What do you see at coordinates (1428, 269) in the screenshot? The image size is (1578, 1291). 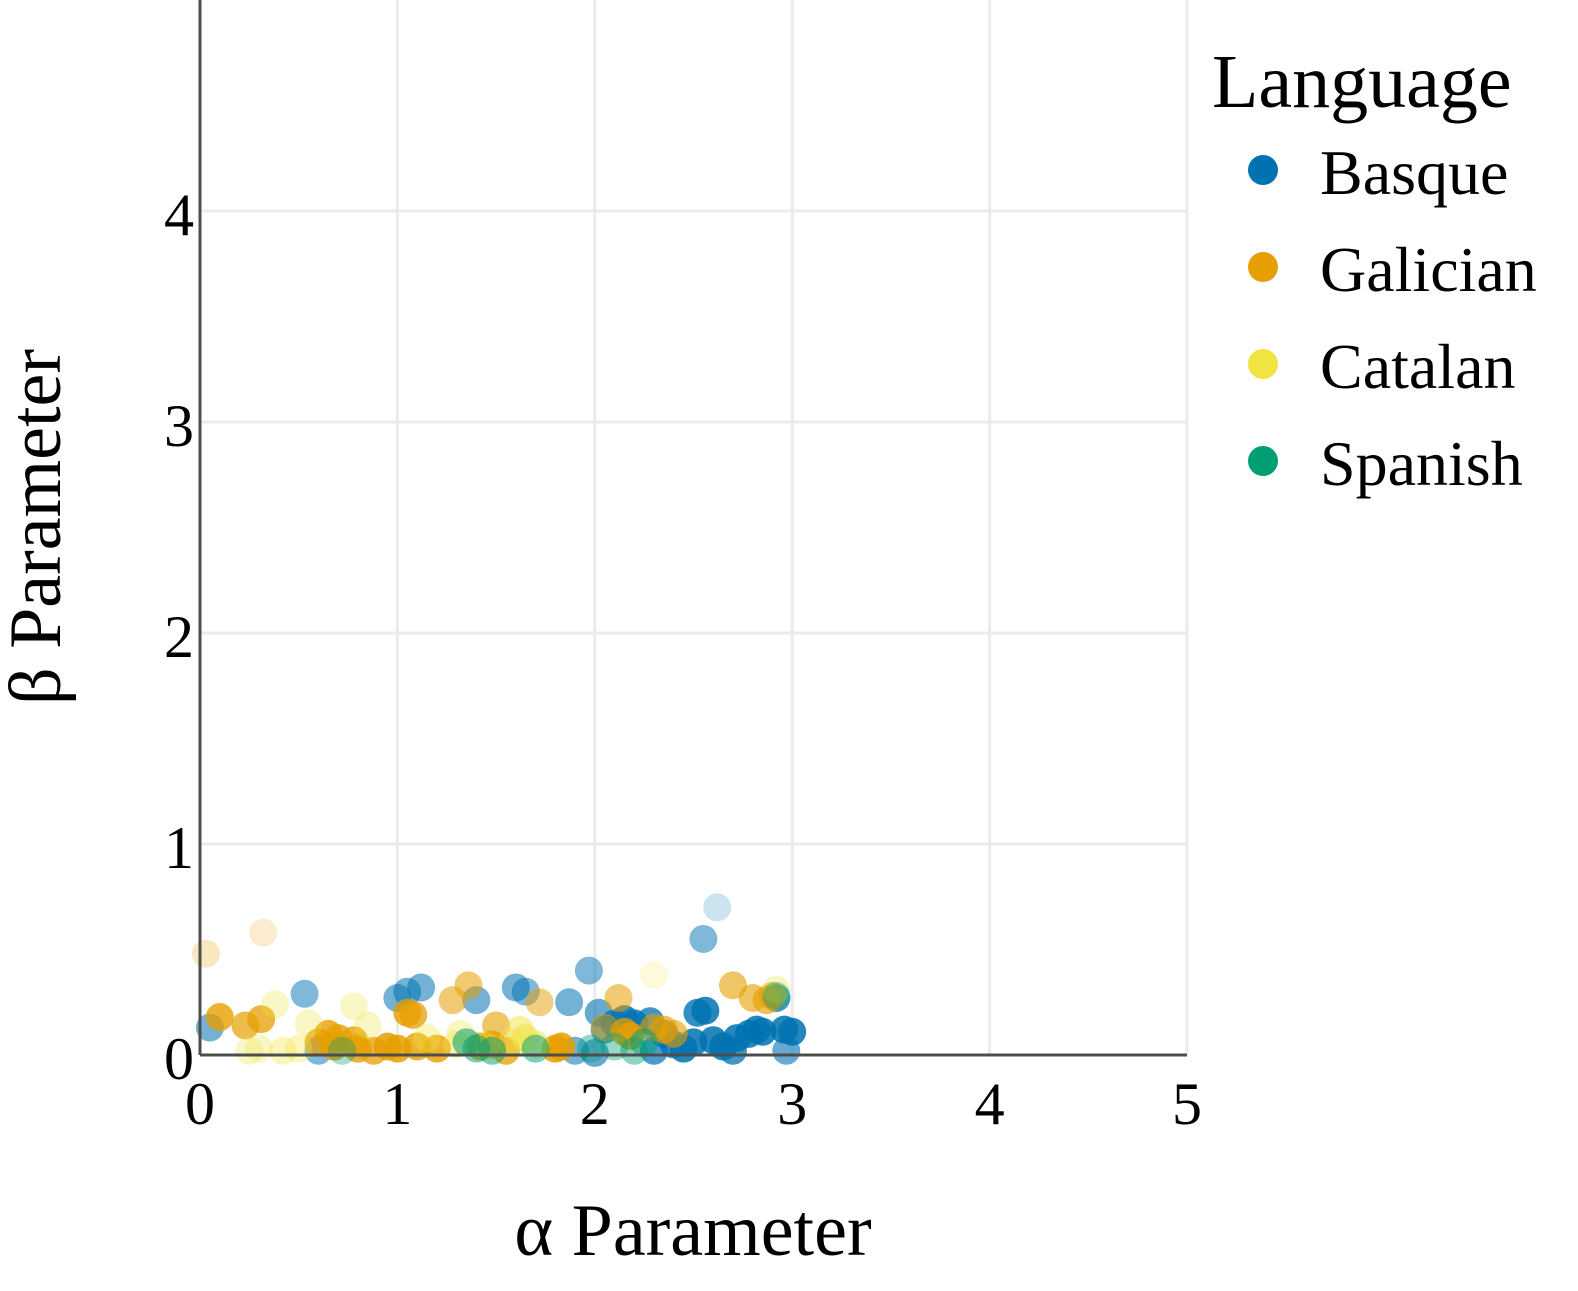 I see `legend-label: Galician` at bounding box center [1428, 269].